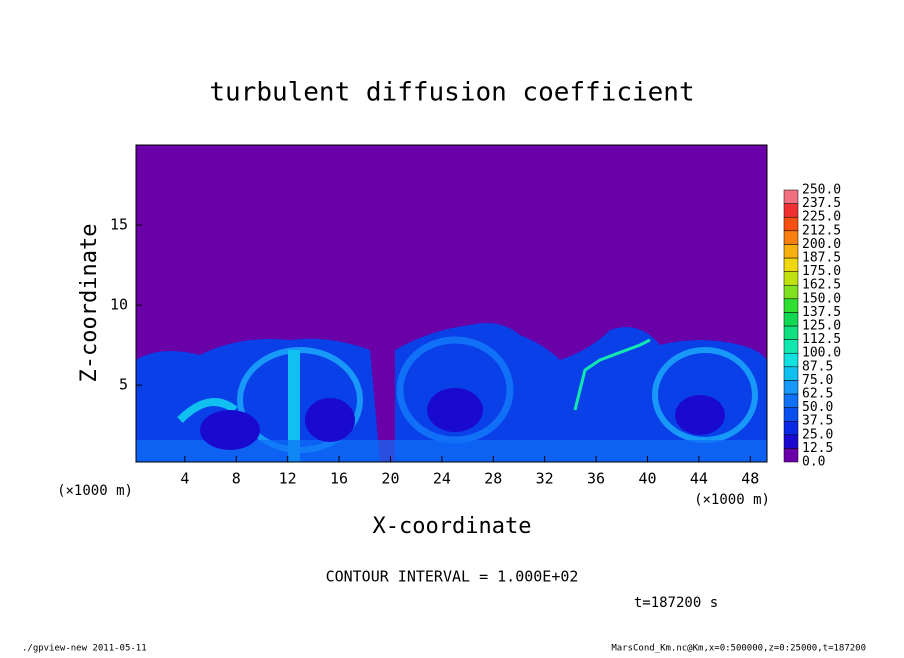 The image size is (904, 658). I want to click on colorbar-label: 187.5, so click(821, 258).